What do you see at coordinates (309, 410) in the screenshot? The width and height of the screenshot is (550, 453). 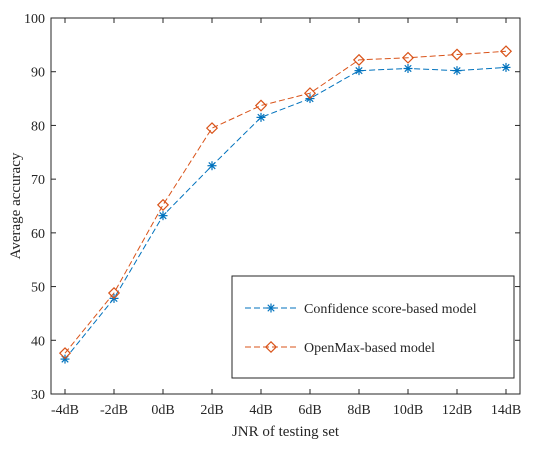 I see `x-tick-label: 6dB` at bounding box center [309, 410].